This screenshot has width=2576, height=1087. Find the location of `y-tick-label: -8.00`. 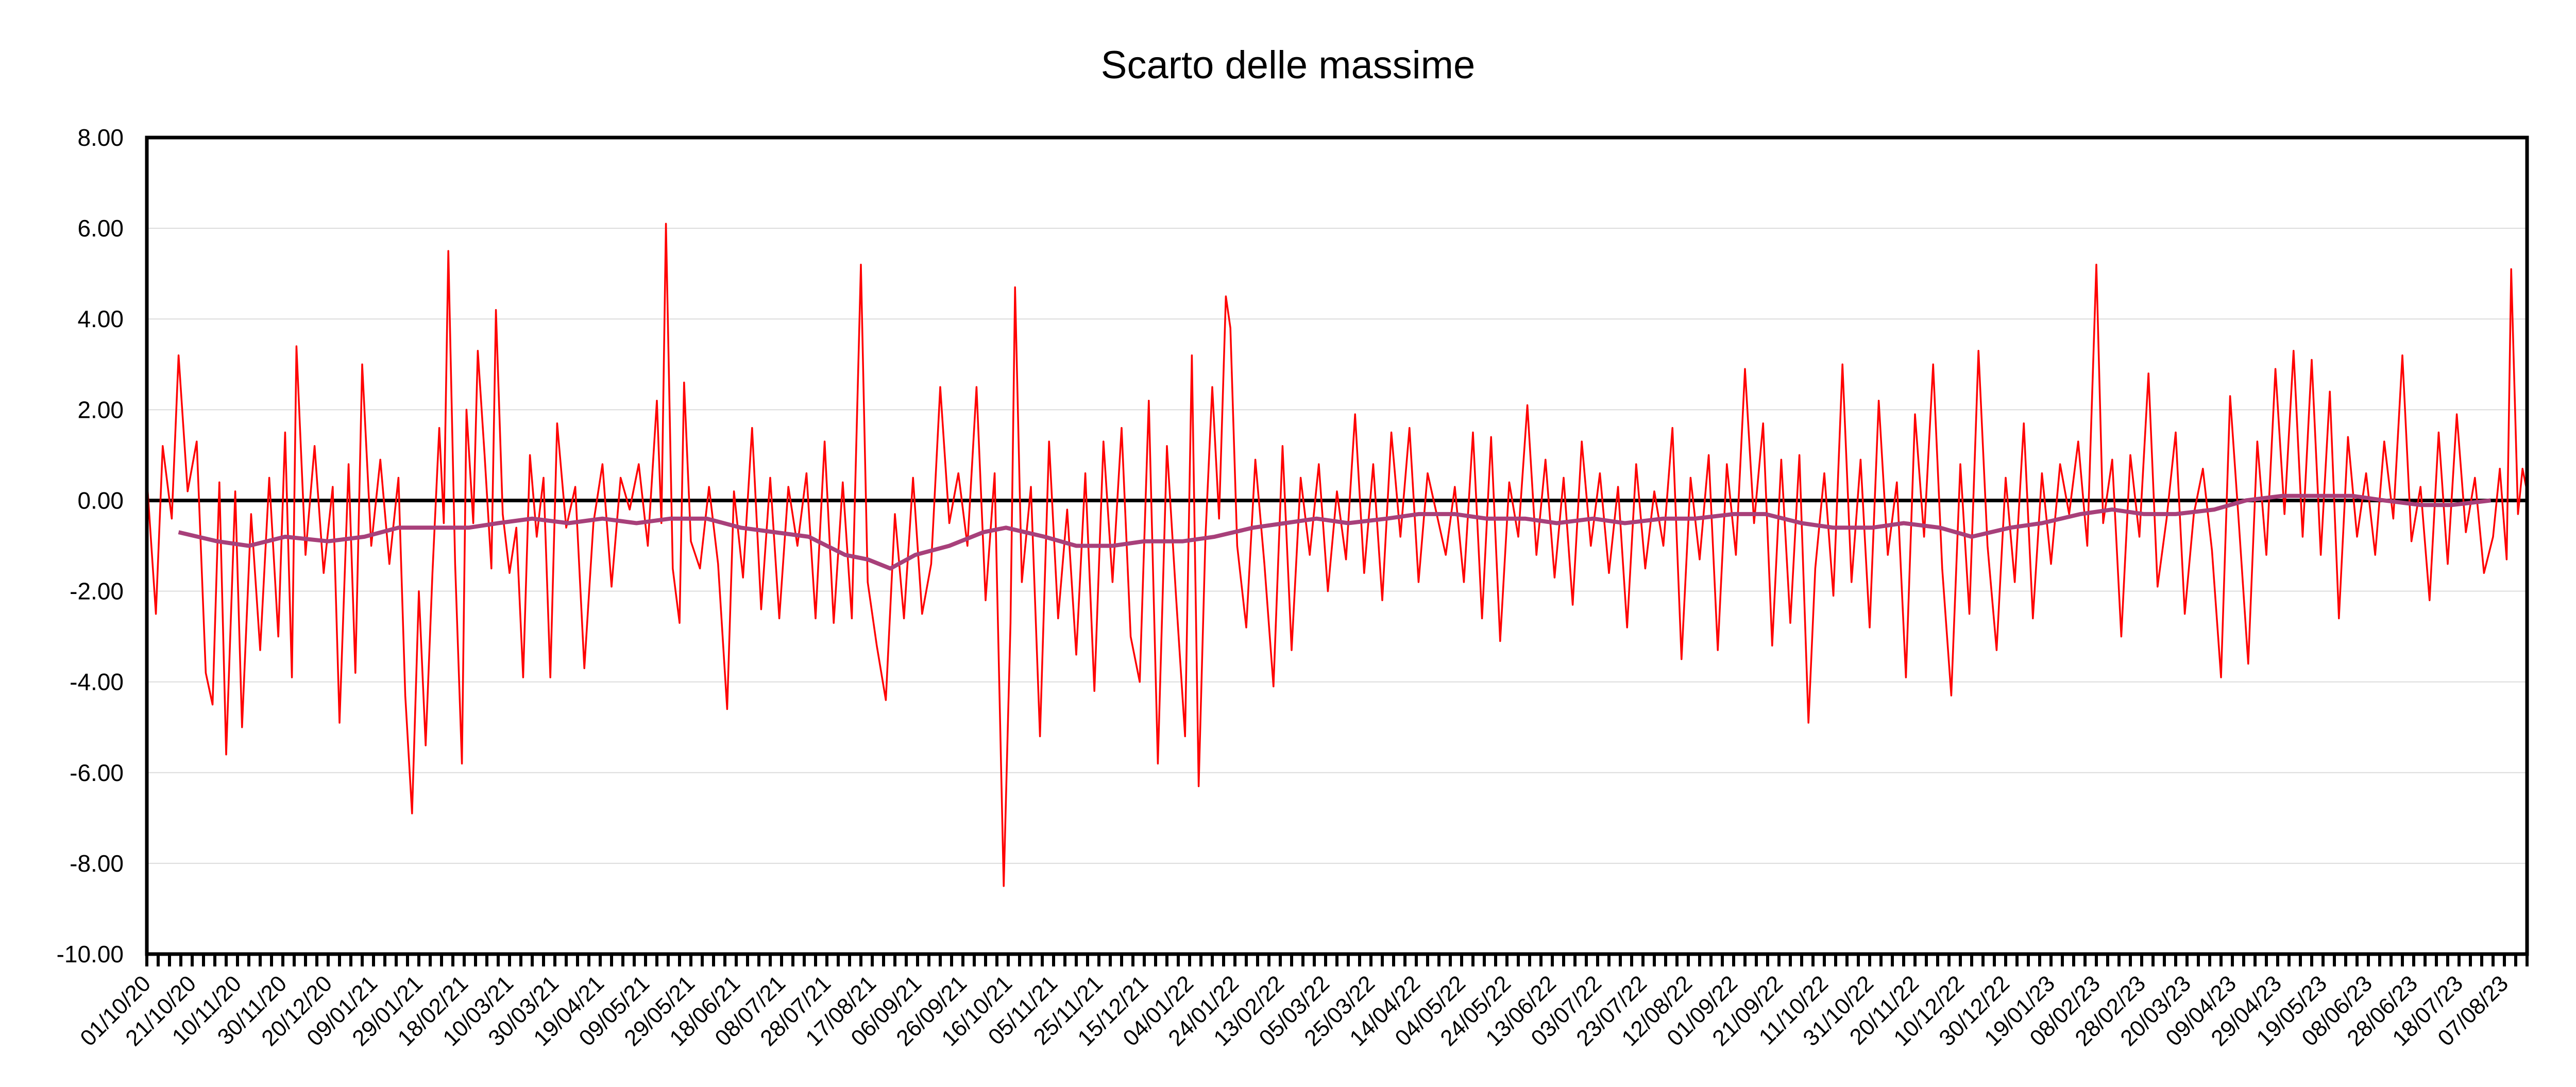

y-tick-label: -8.00 is located at coordinates (97, 864).